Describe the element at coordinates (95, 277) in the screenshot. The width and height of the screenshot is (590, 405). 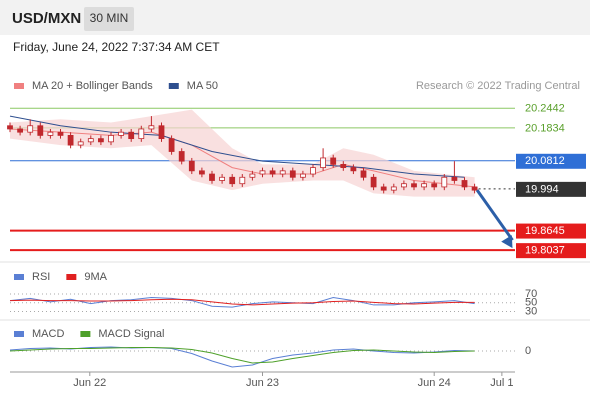
I see `legend-label: 9MA` at that location.